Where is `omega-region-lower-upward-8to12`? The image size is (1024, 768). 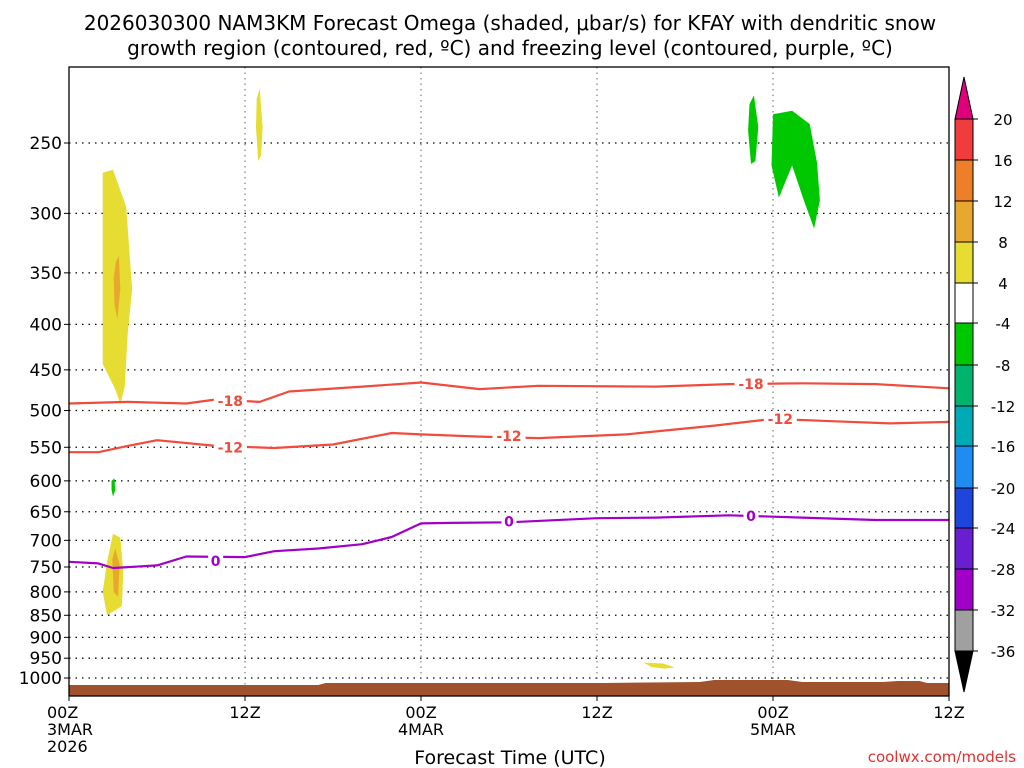 omega-region-lower-upward-8to12 is located at coordinates (116, 572).